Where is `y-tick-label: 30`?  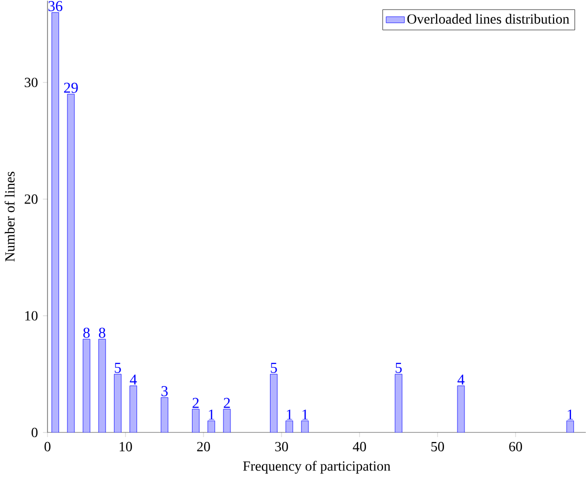
y-tick-label: 30 is located at coordinates (31, 82).